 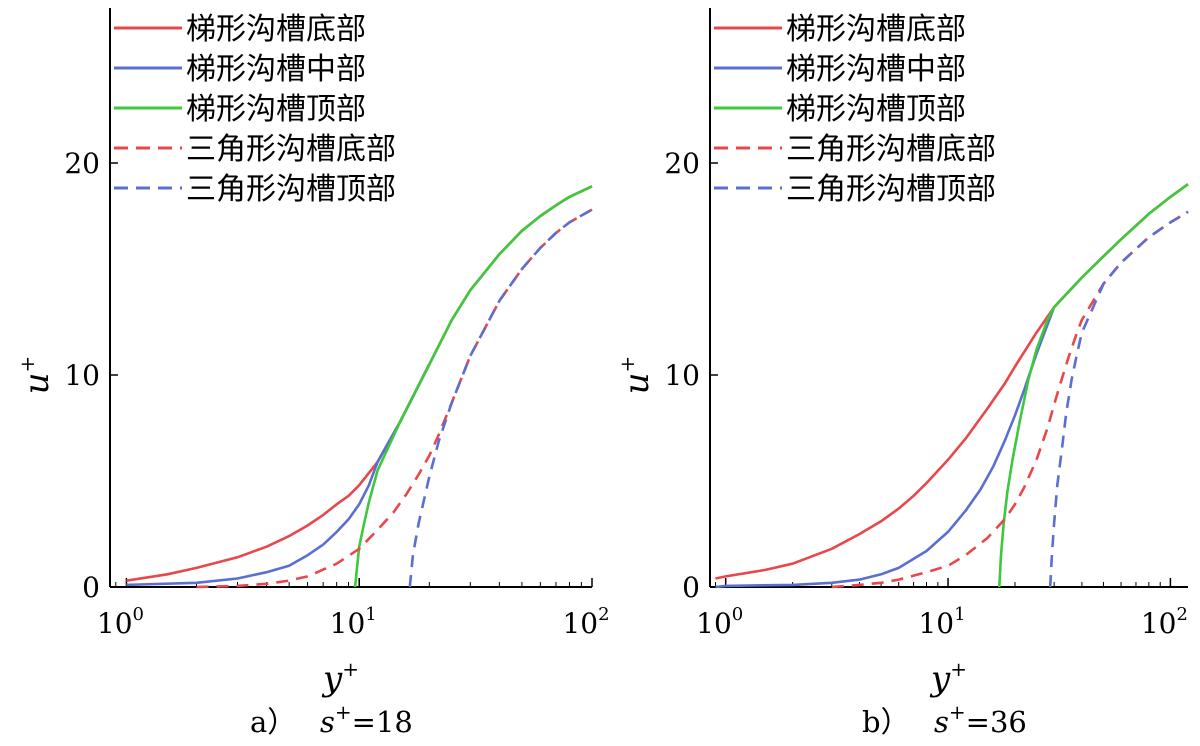 What do you see at coordinates (886, 722) in the screenshot?
I see `panel-caption-label: b）` at bounding box center [886, 722].